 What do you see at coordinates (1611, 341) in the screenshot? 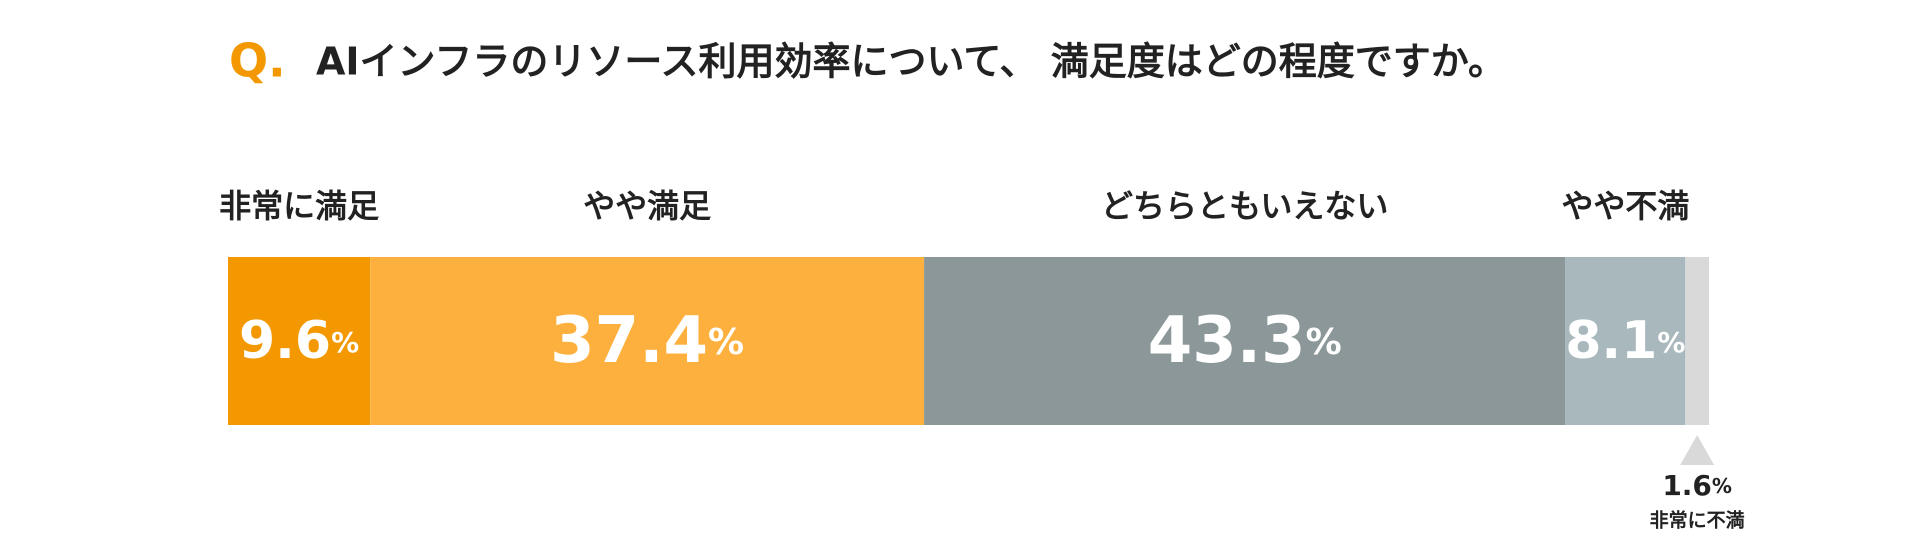
I see `value-number: 8.1` at bounding box center [1611, 341].